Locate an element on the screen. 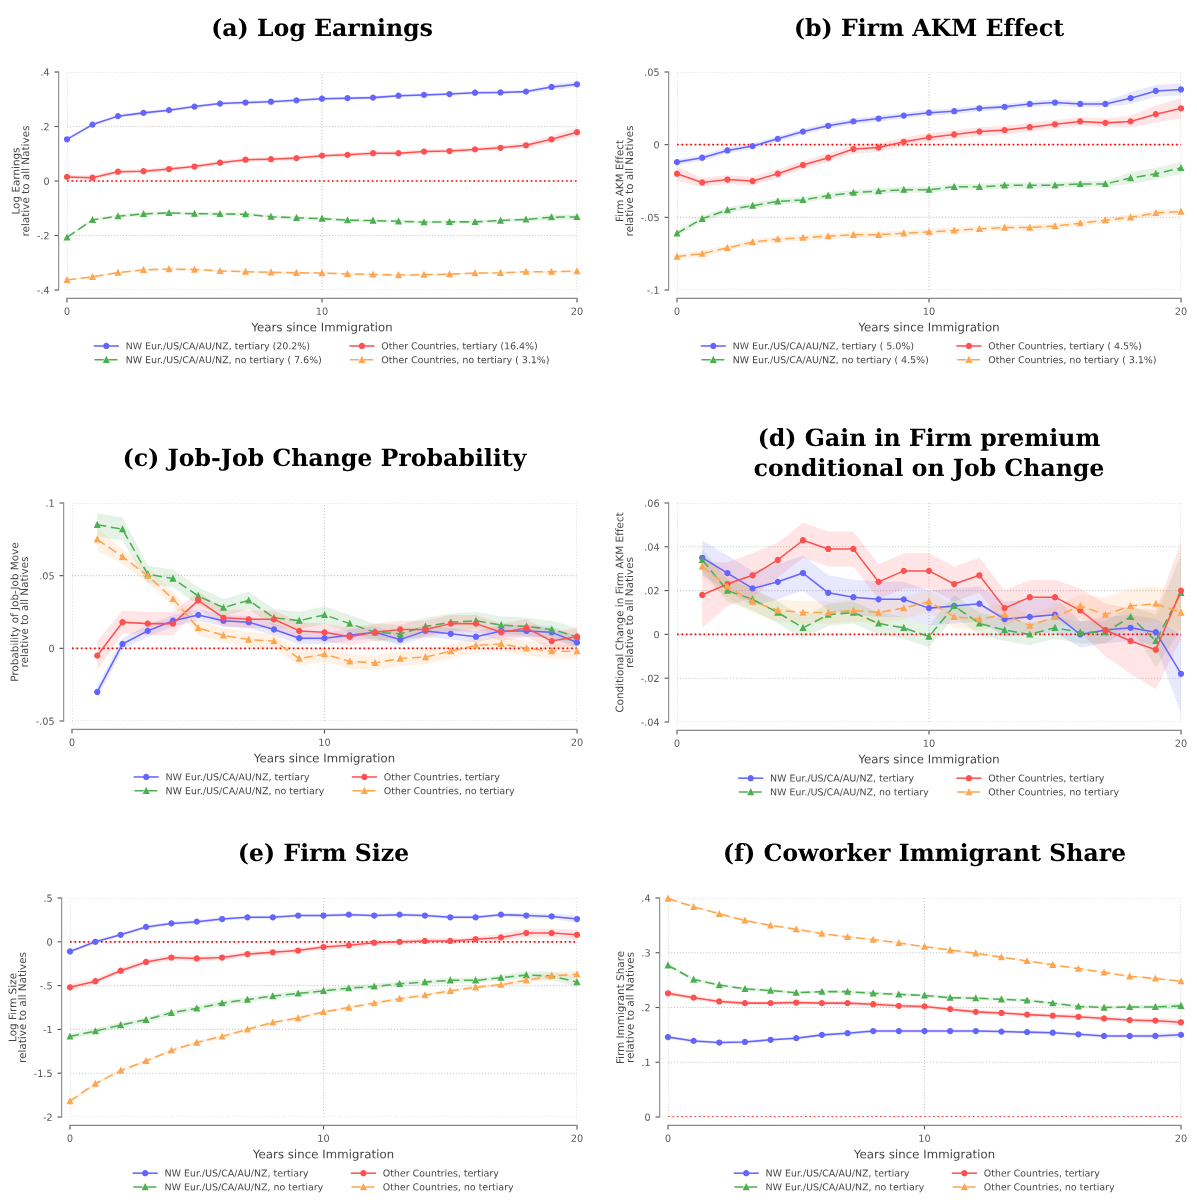 This screenshot has height=1204, width=1197. chart-title: (f) Coworker Immigrant Share is located at coordinates (925, 855).